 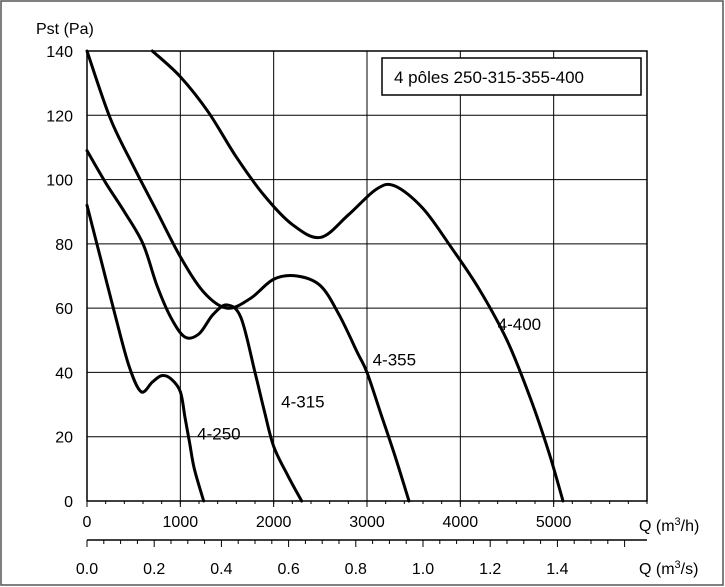 What do you see at coordinates (181, 522) in the screenshot?
I see `x-tick-label: 1000` at bounding box center [181, 522].